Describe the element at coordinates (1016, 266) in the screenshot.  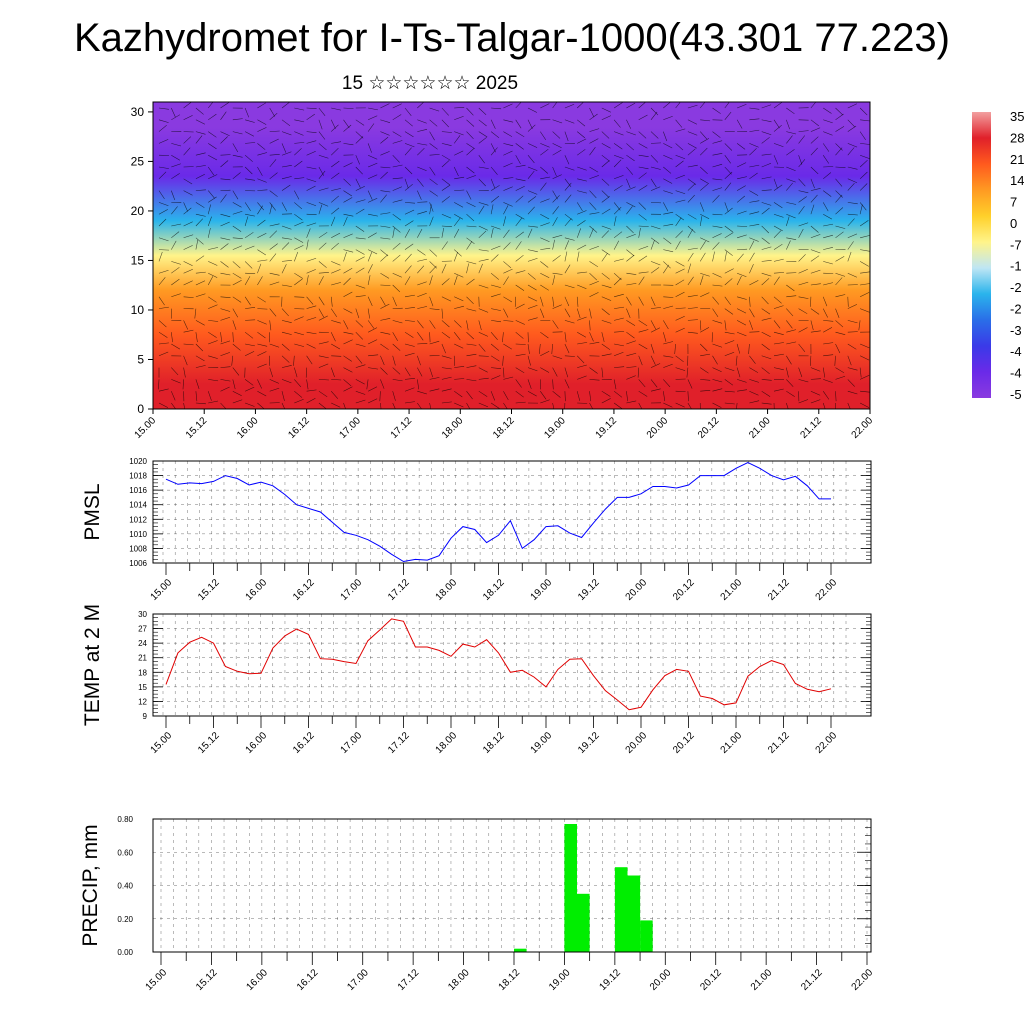
I see `colorbar-label: -1` at that location.